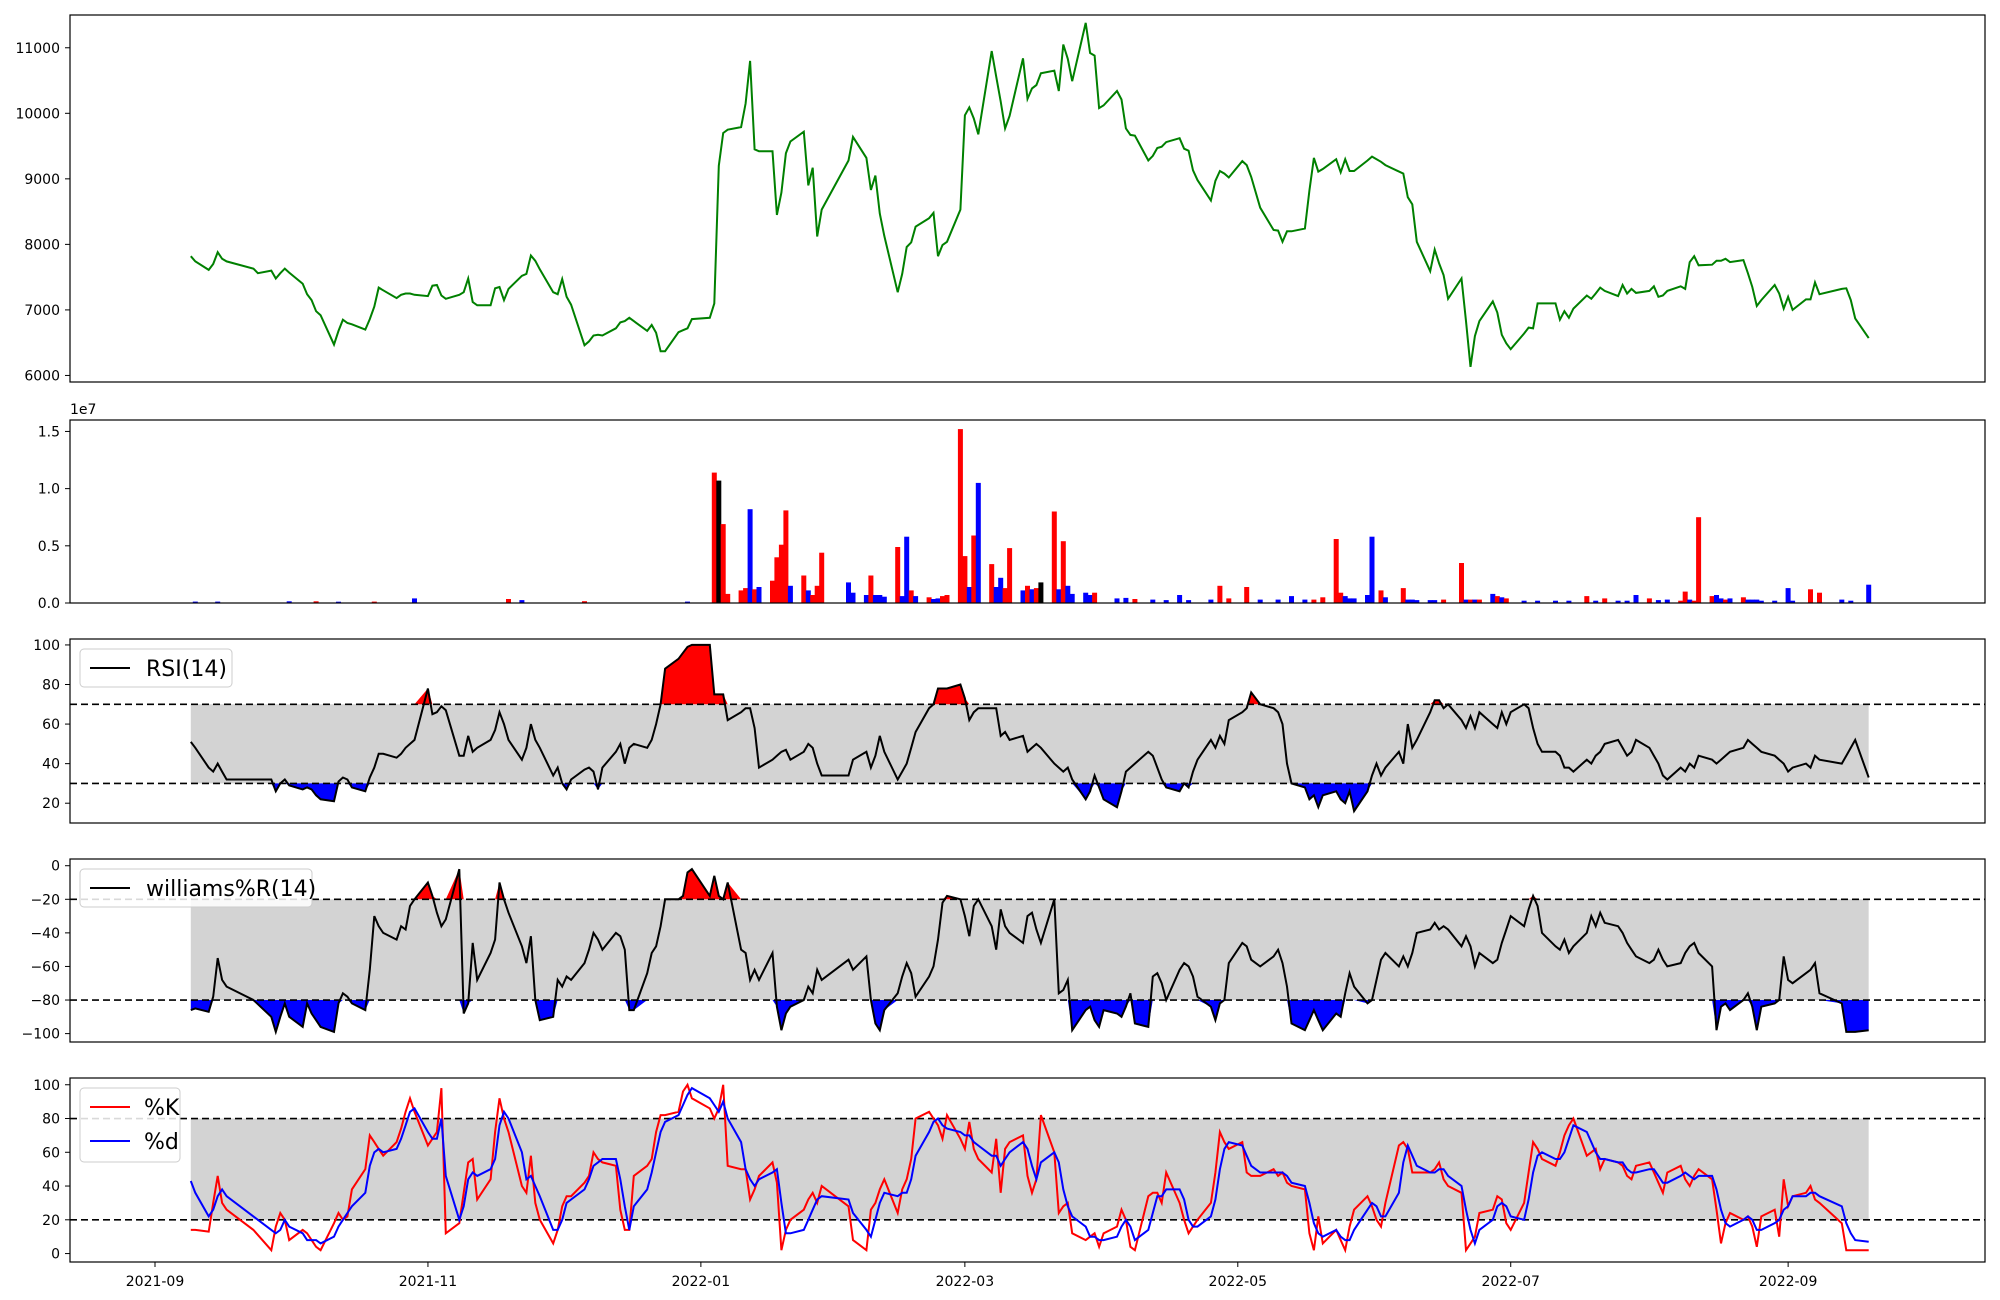 This screenshot has width=2000, height=1300. What do you see at coordinates (1029, 744) in the screenshot?
I see `neutral-band` at bounding box center [1029, 744].